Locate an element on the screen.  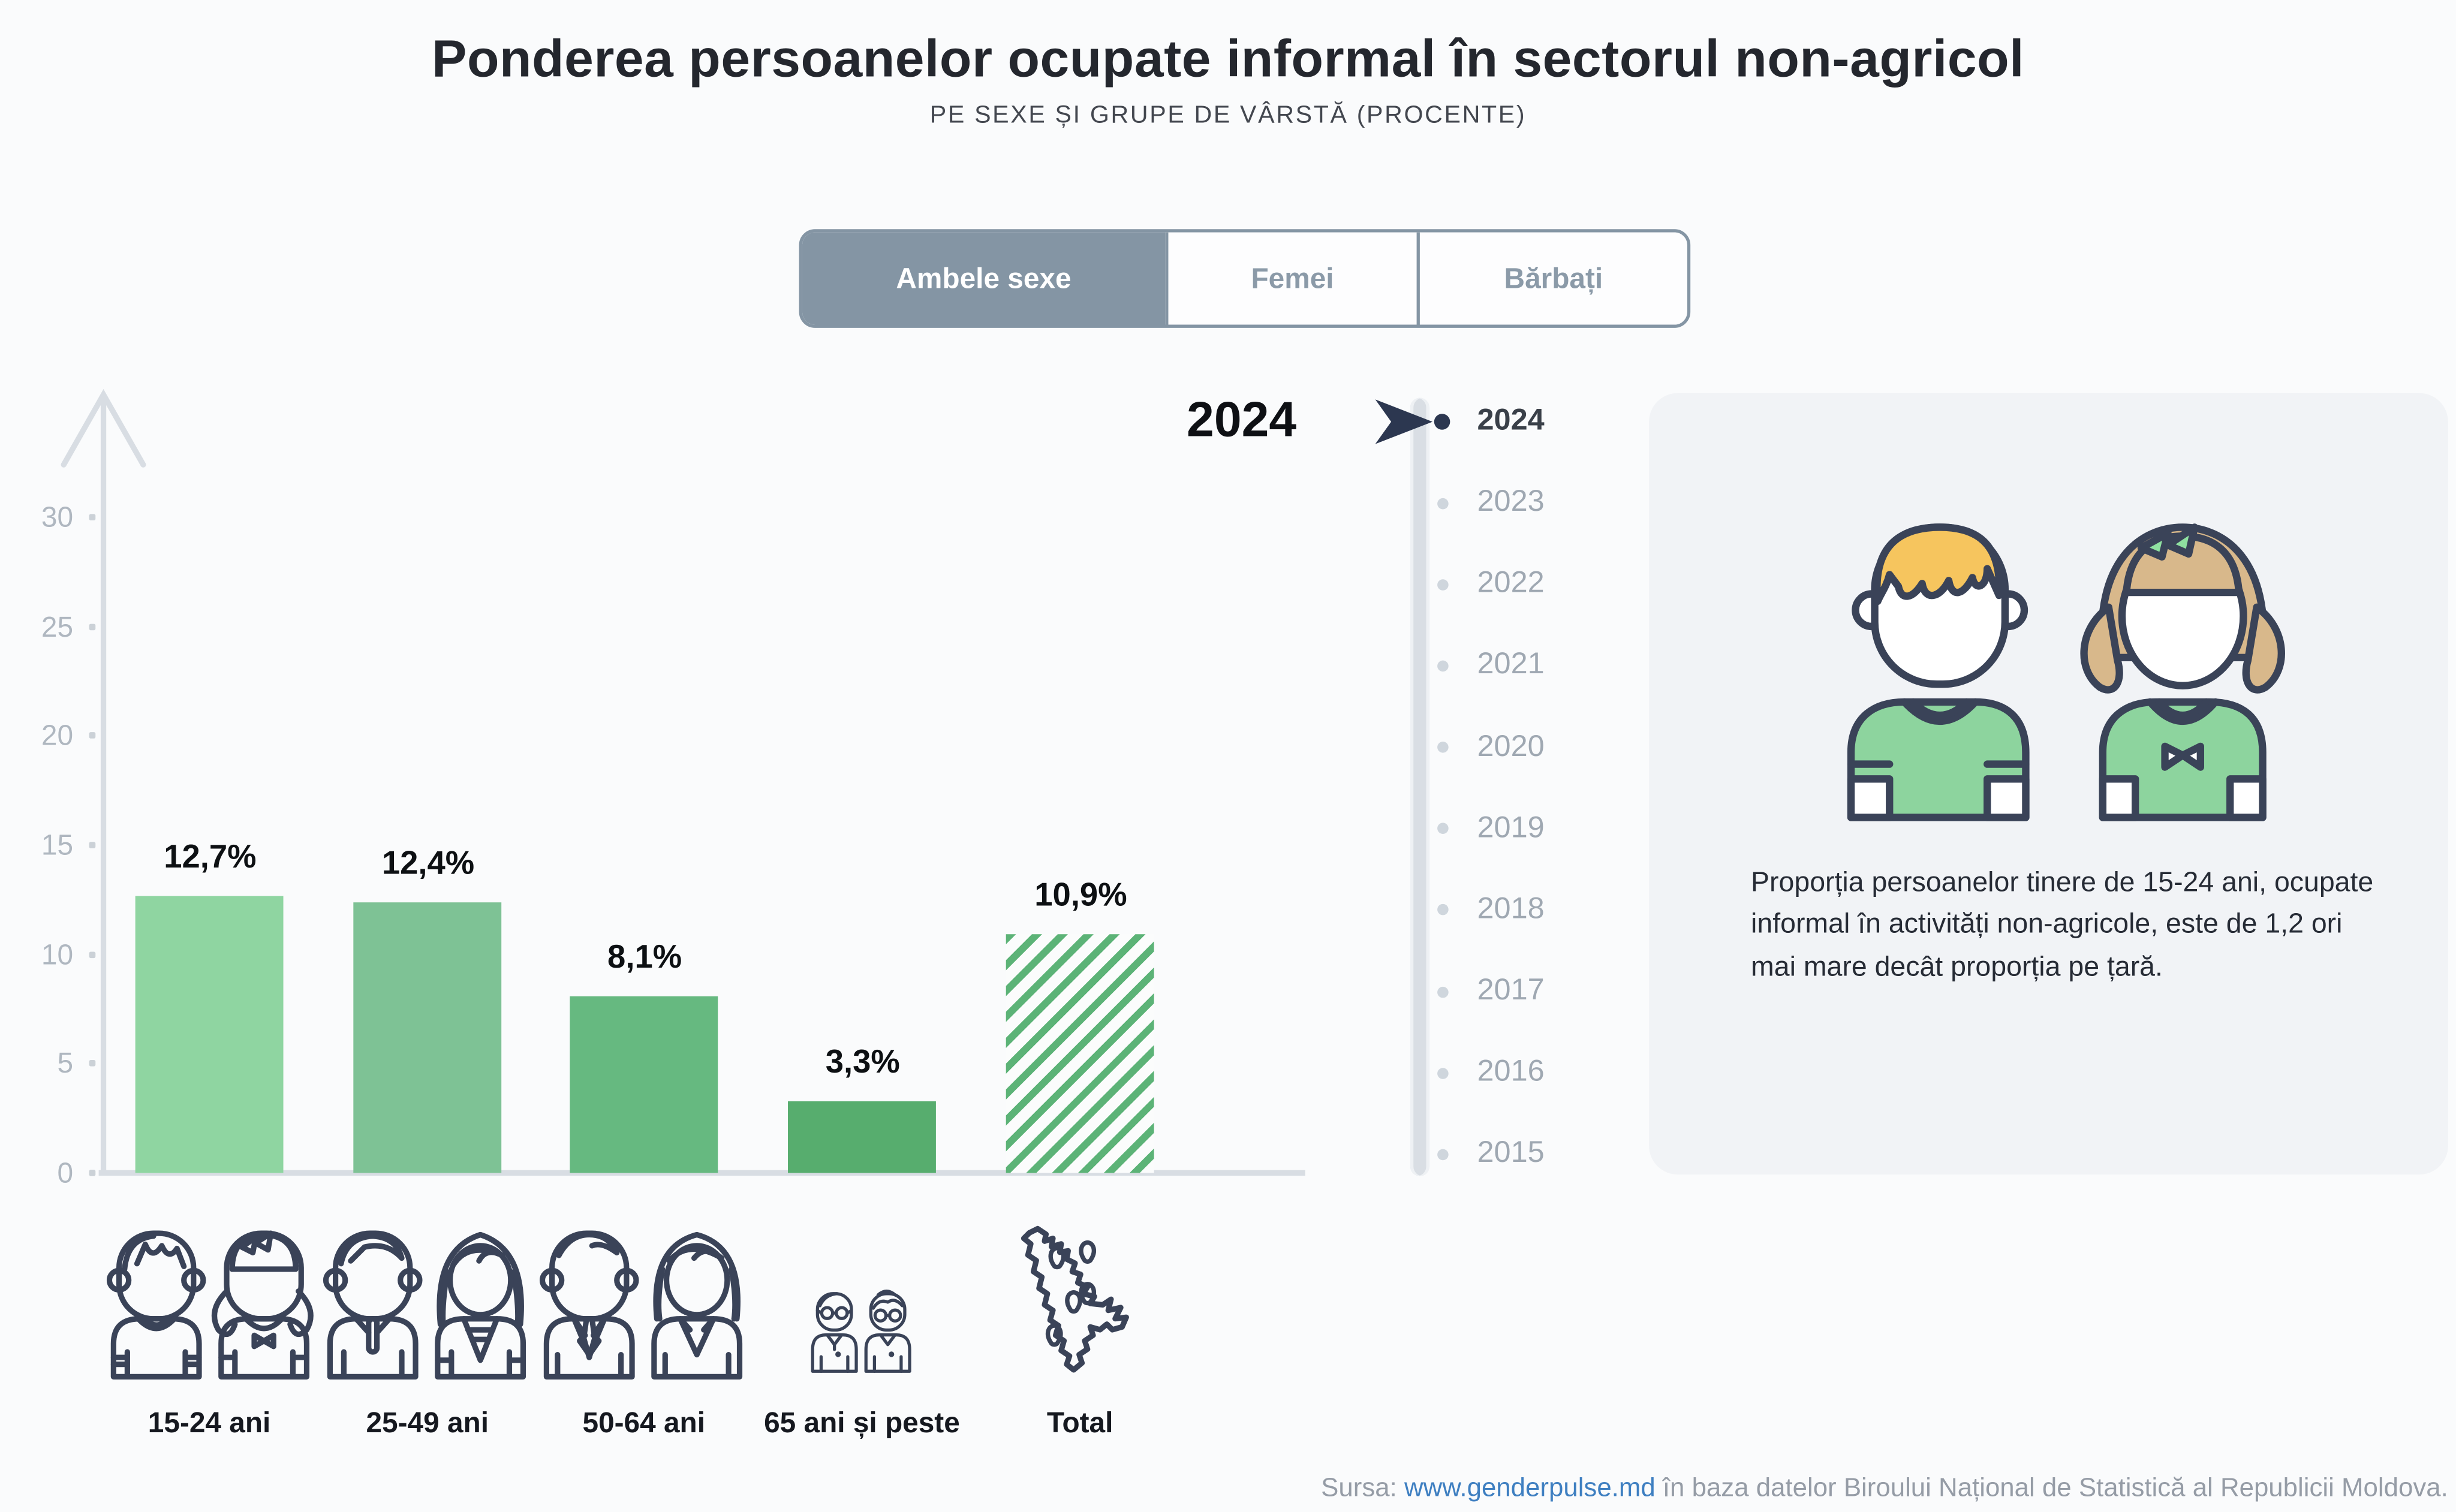
timeline-cursor-icon is located at coordinates (1404, 421).